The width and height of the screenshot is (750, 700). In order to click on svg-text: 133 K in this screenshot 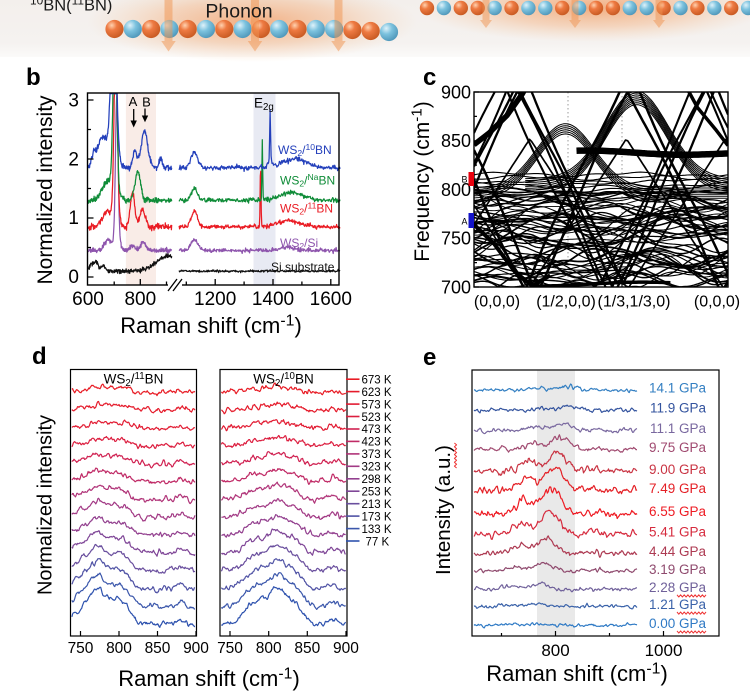, I will do `click(377, 530)`.